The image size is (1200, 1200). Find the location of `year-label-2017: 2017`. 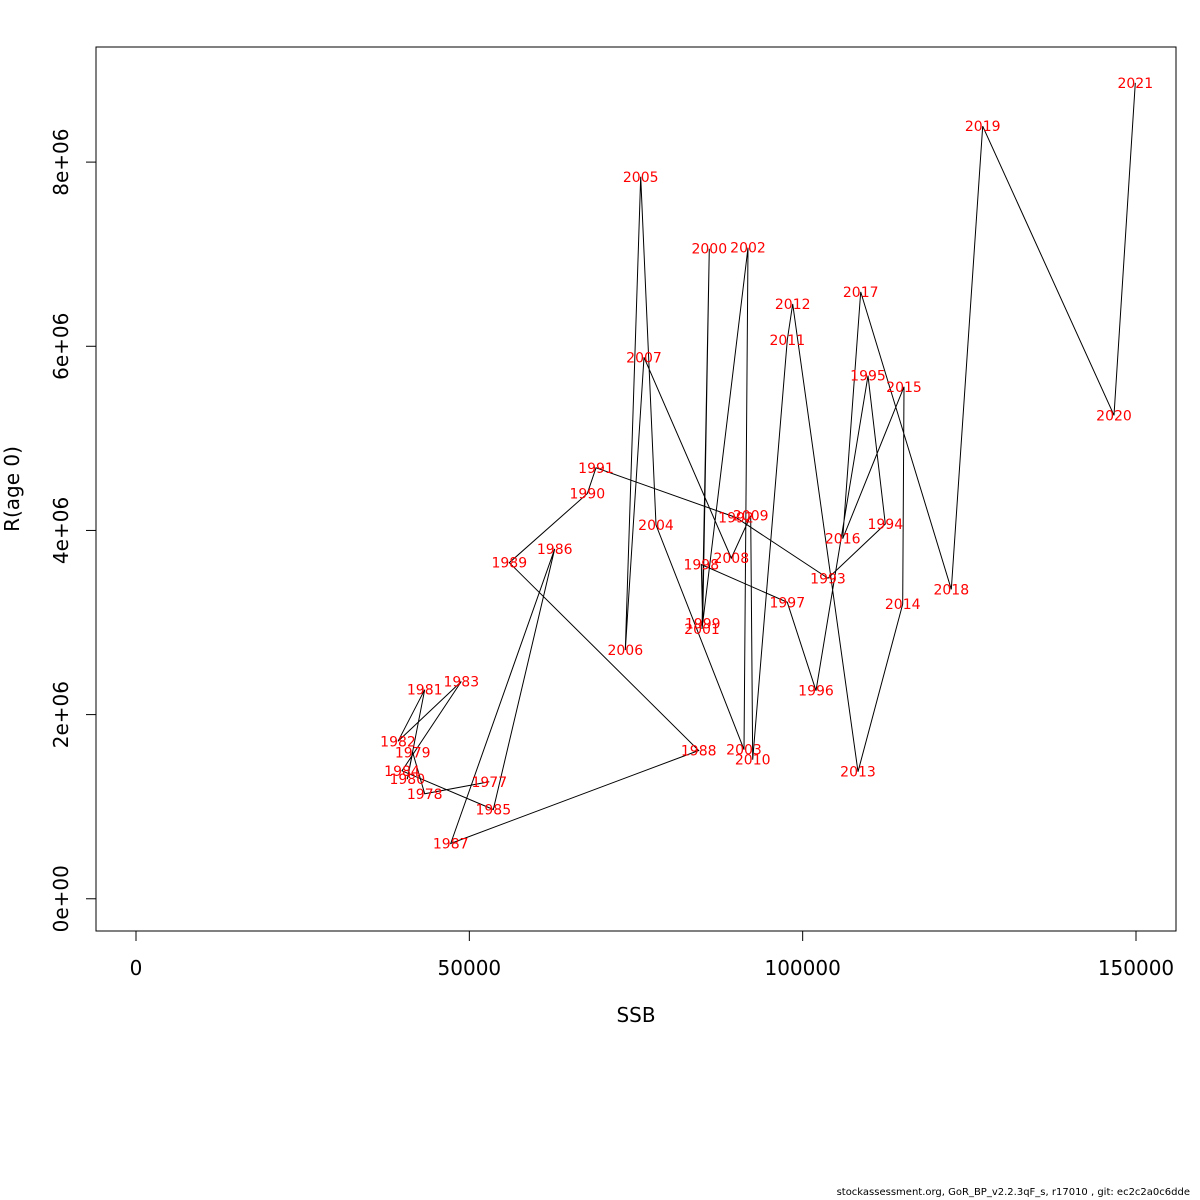

year-label-2017: 2017 is located at coordinates (861, 293).